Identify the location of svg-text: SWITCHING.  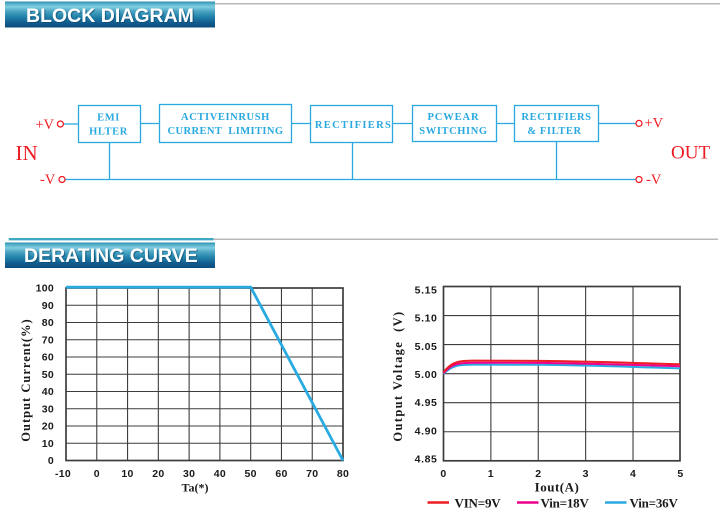
(453, 131).